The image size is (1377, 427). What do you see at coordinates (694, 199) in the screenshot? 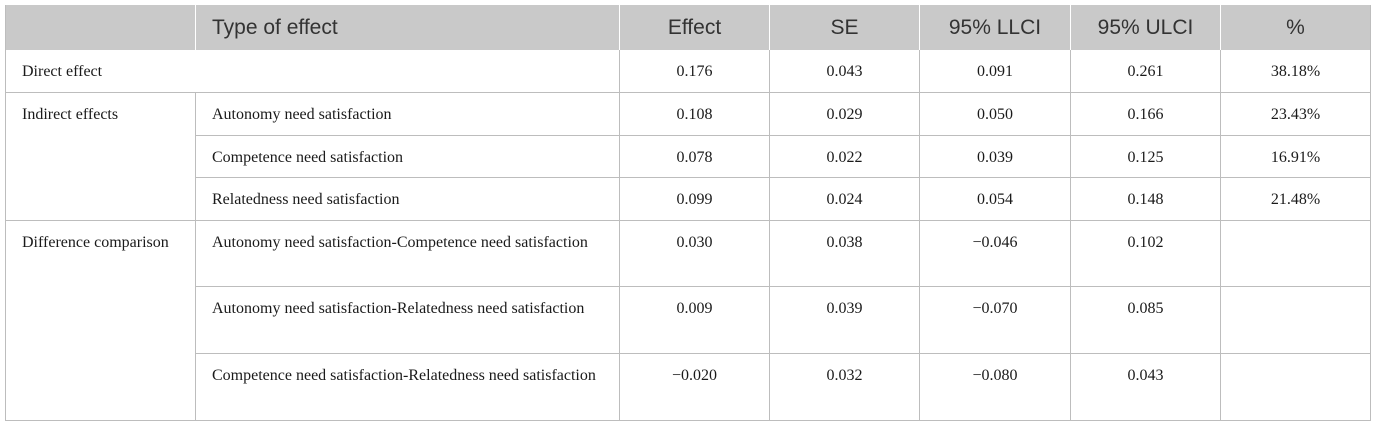
I see `cell-effect: 0.099` at bounding box center [694, 199].